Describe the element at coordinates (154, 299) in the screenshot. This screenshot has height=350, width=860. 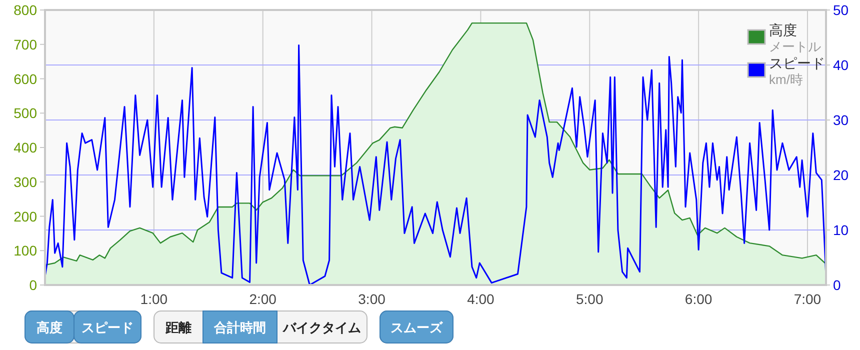
I see `x-tick-label: 1:00` at that location.